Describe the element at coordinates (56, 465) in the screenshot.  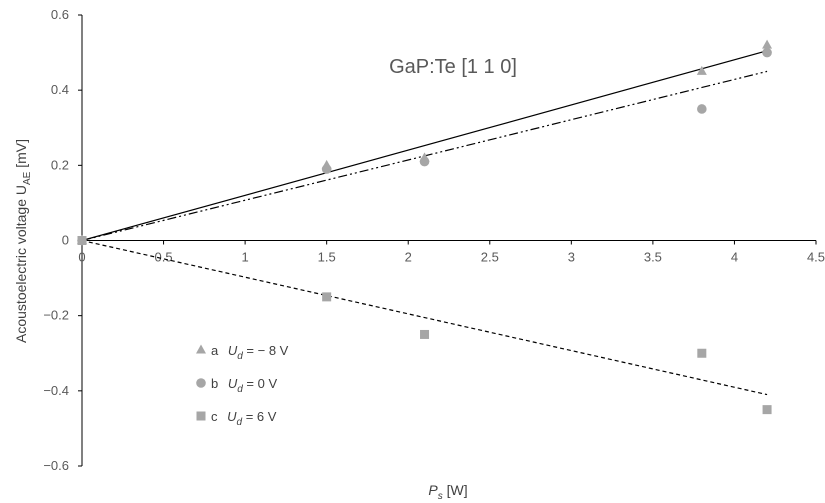
I see `y-tick-label: −0.6` at that location.